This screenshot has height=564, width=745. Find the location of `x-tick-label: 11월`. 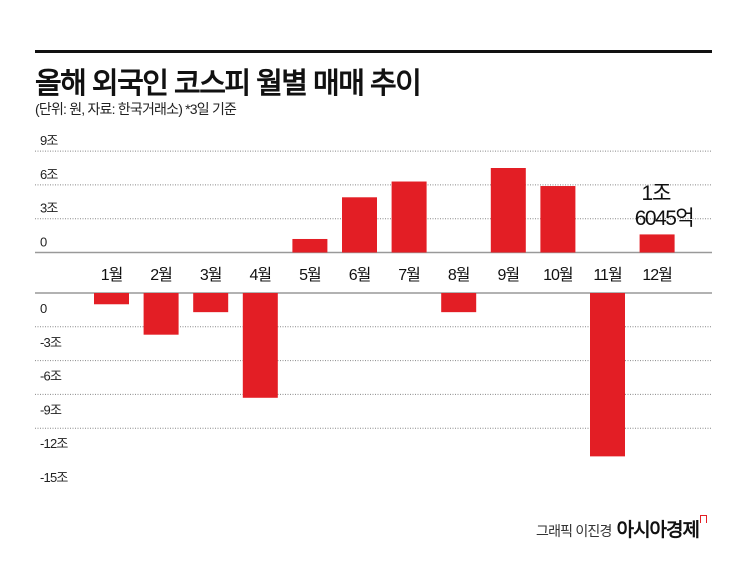

x-tick-label: 11월 is located at coordinates (607, 275).